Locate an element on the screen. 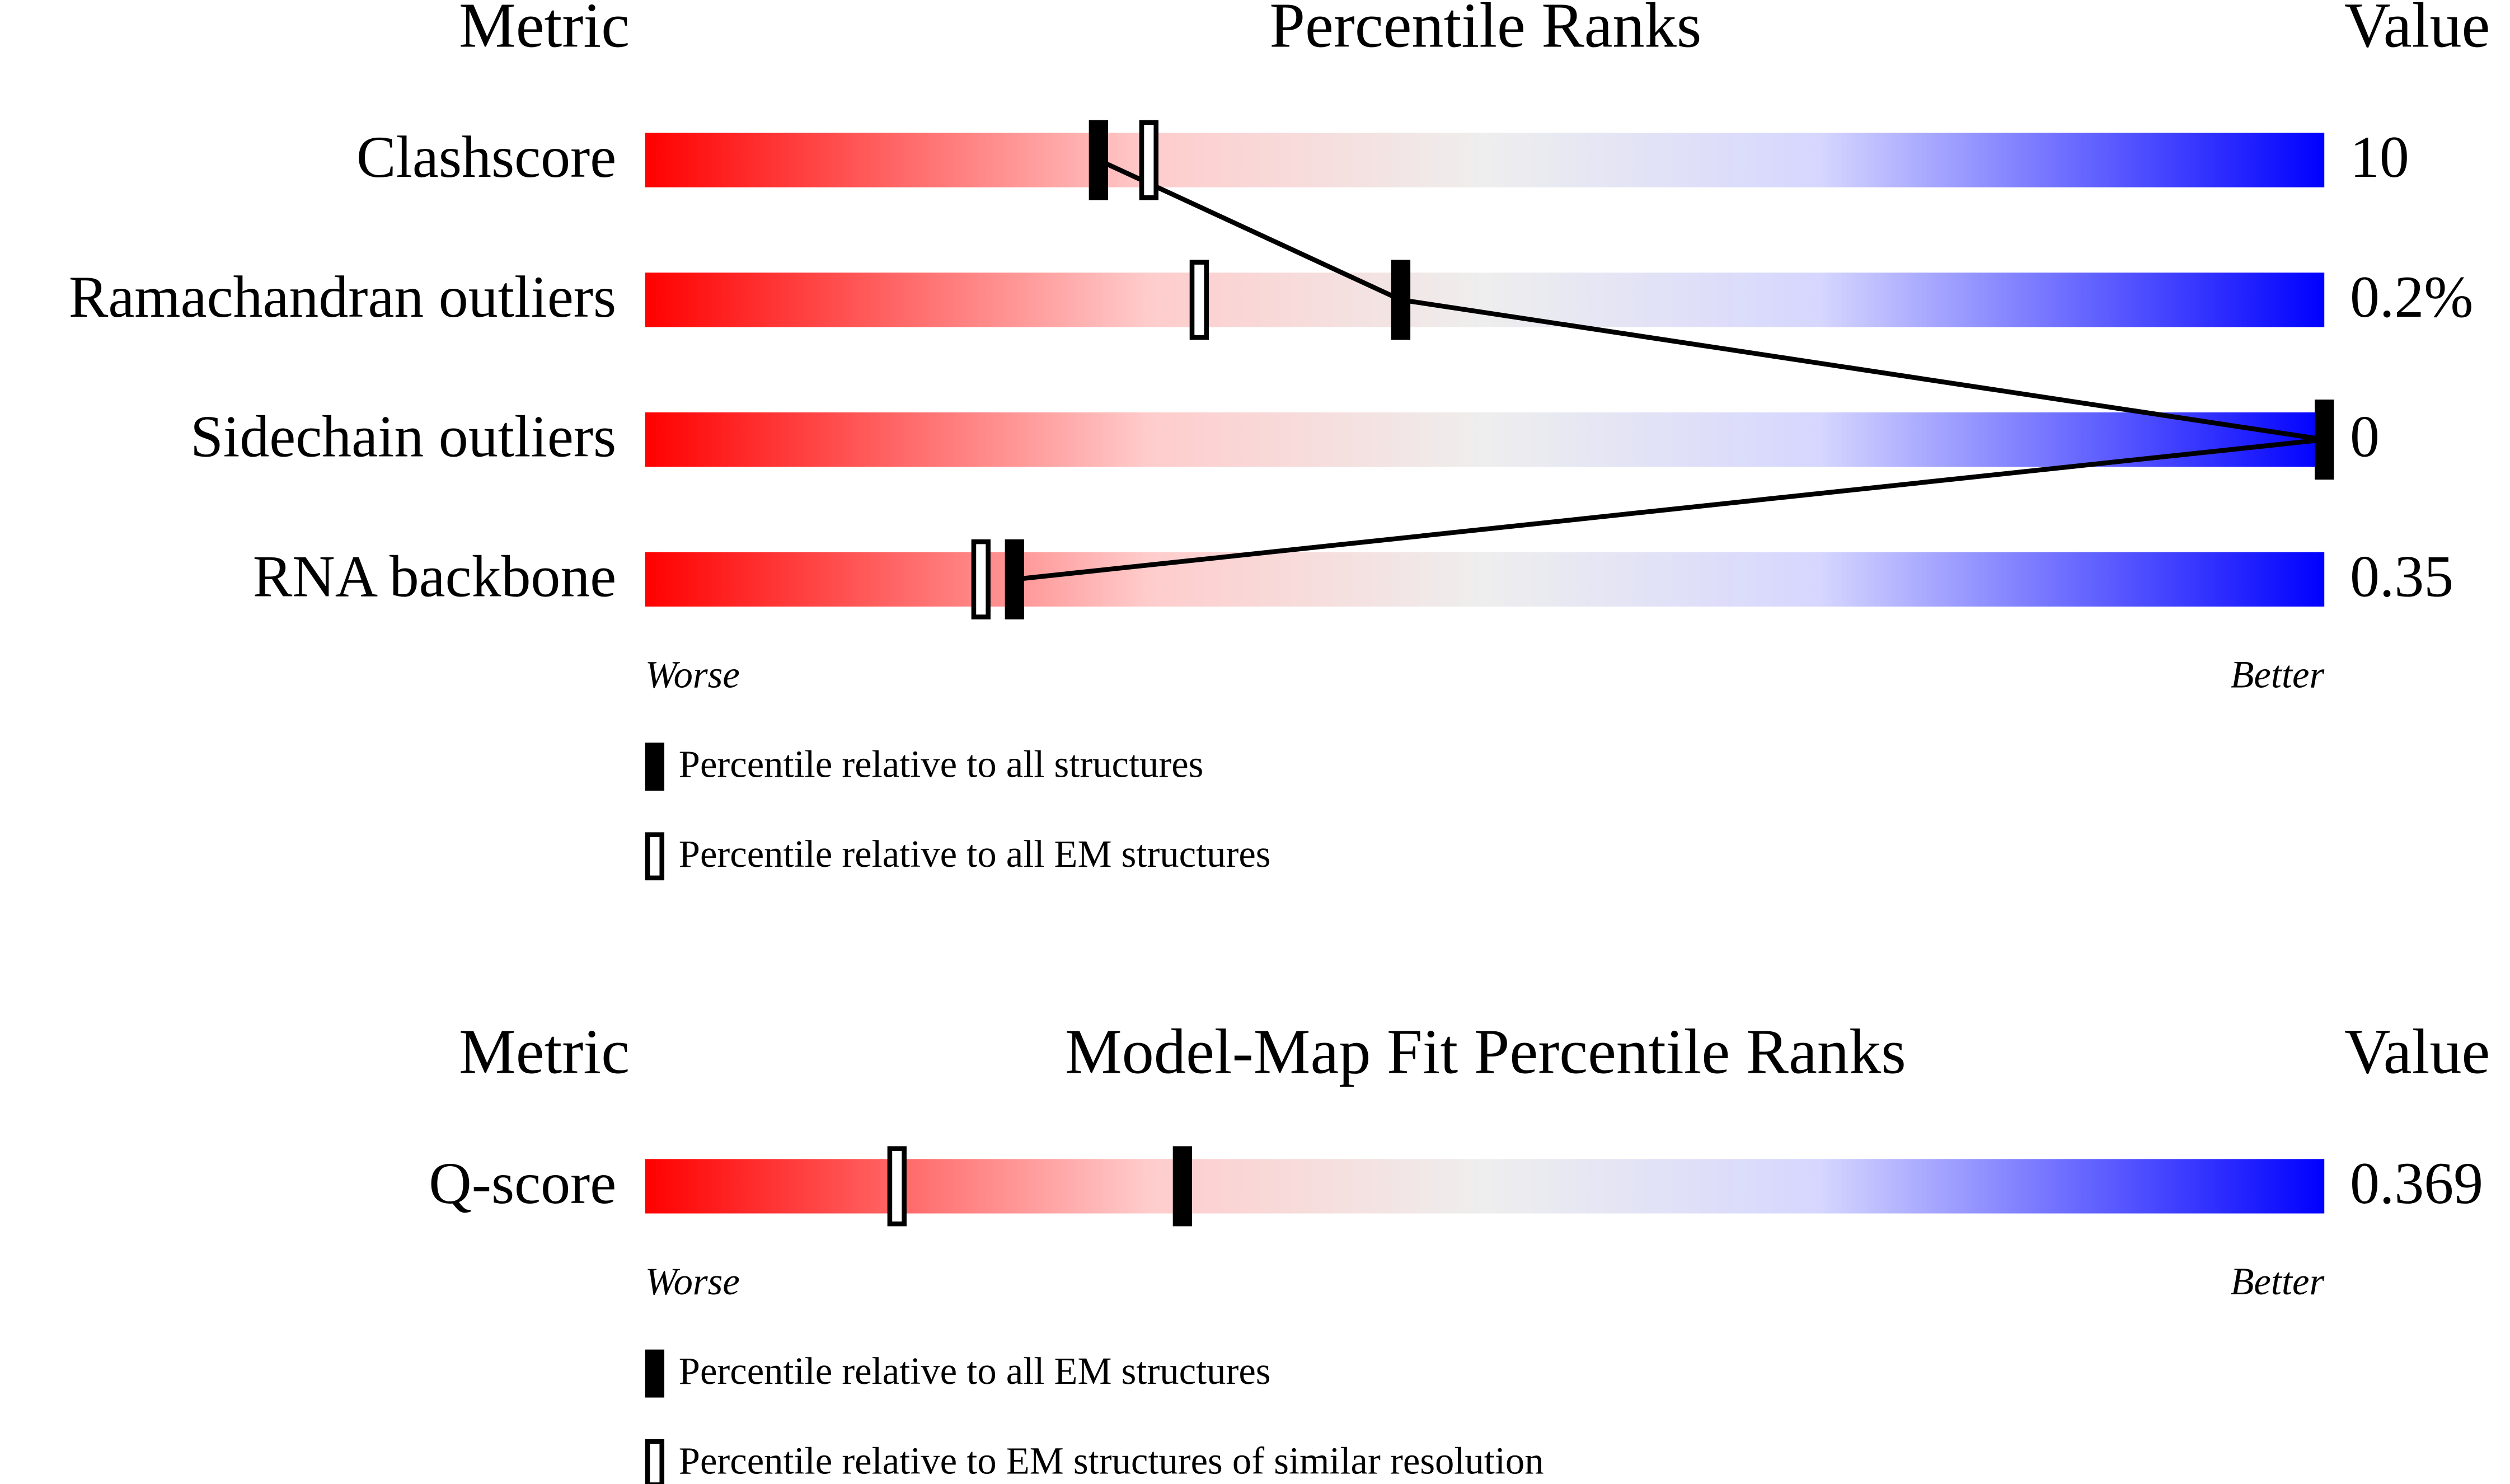 This screenshot has height=1484, width=2510. metric-value: 0.35 is located at coordinates (2401, 576).